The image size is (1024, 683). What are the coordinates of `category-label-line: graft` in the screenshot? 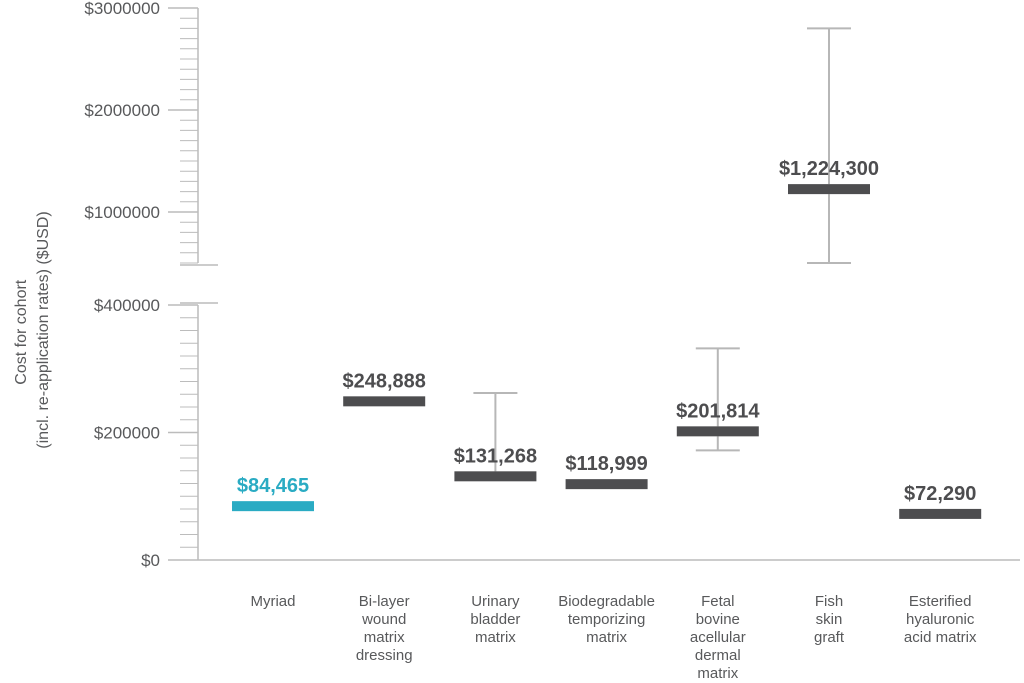 It's located at (829, 637).